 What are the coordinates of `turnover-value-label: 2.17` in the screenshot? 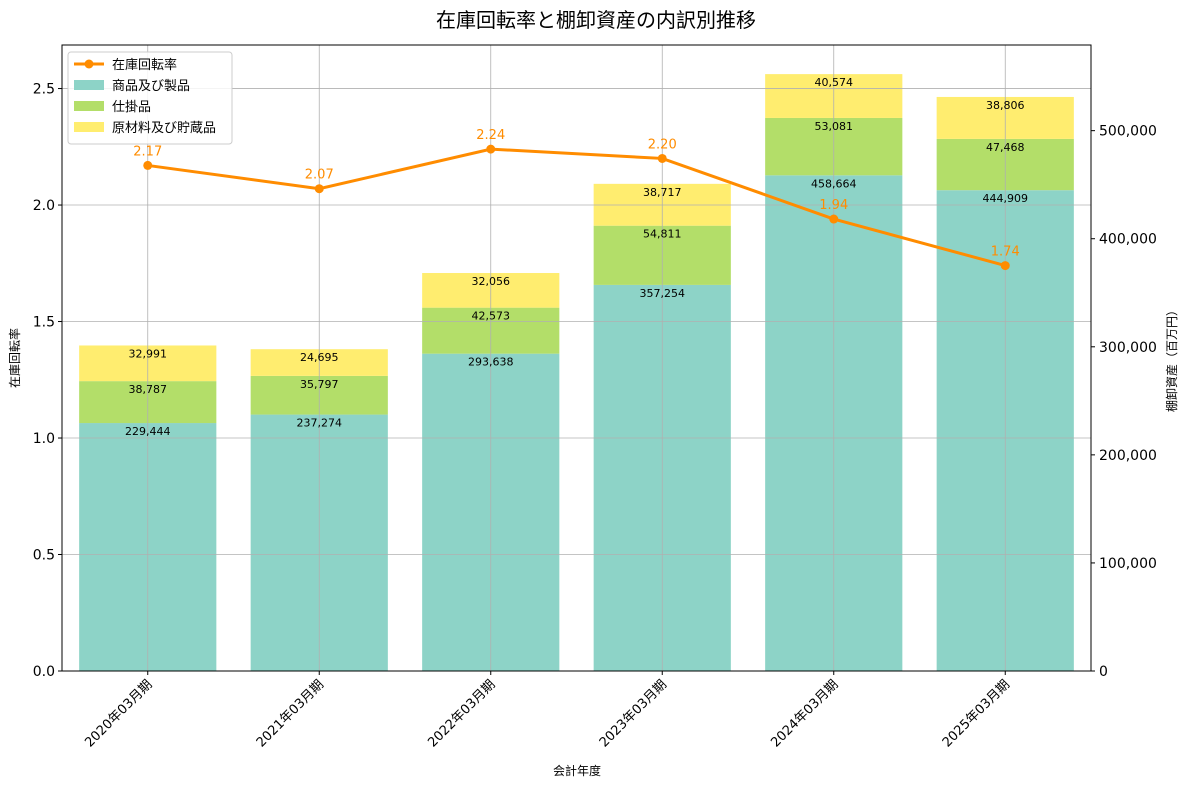 It's located at (147, 151).